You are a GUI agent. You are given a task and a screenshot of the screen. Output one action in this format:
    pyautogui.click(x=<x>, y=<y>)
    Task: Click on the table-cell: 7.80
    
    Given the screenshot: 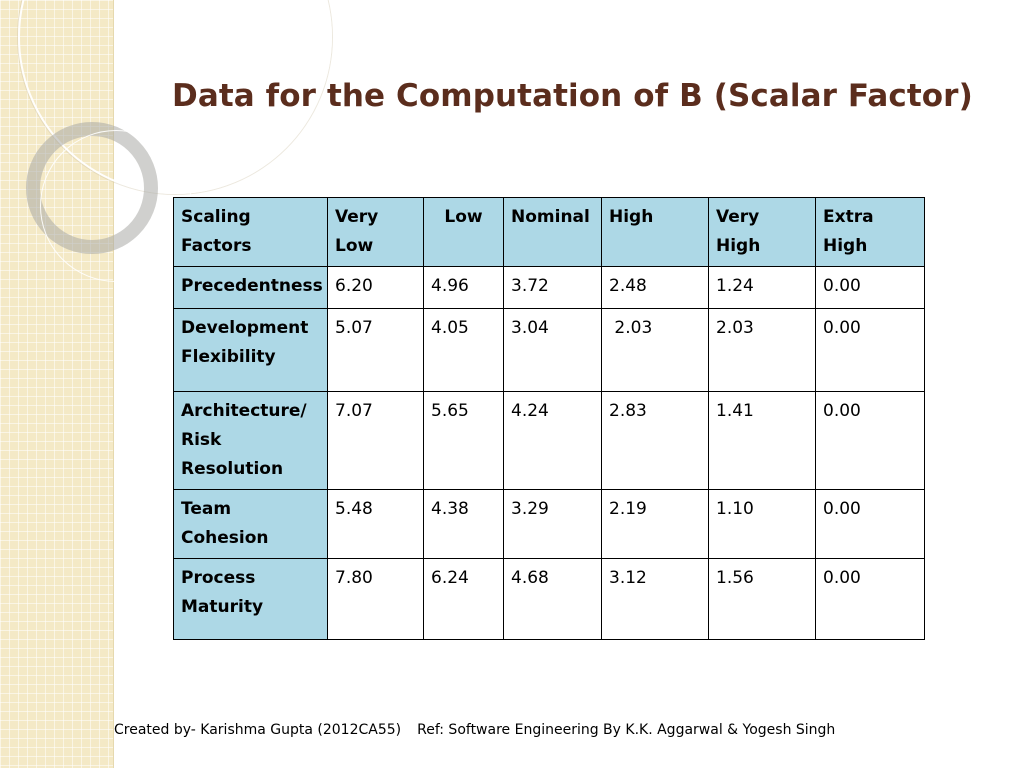 What is the action you would take?
    pyautogui.click(x=375, y=599)
    